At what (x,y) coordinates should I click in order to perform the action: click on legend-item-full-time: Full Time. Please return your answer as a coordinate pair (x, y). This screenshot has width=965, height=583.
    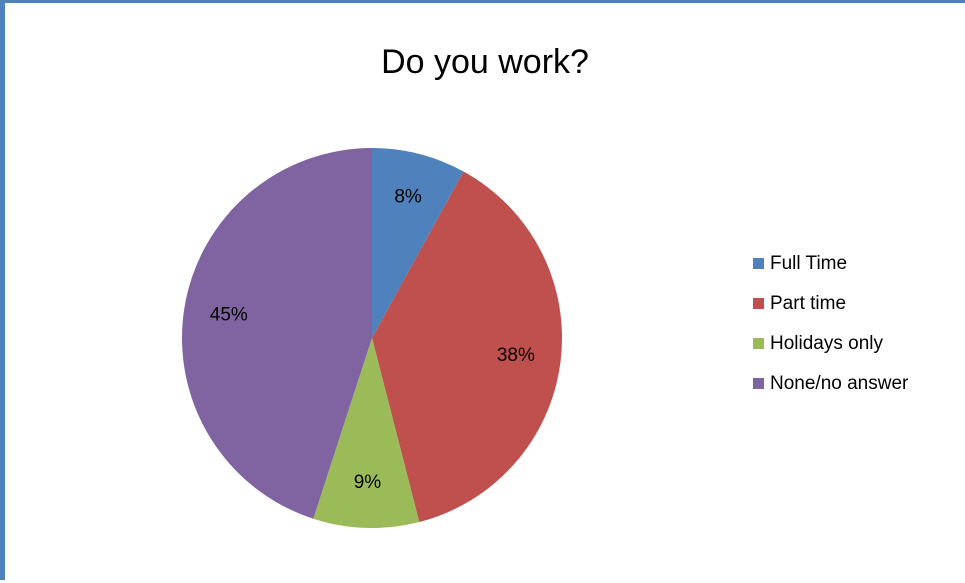
    Looking at the image, I should click on (830, 263).